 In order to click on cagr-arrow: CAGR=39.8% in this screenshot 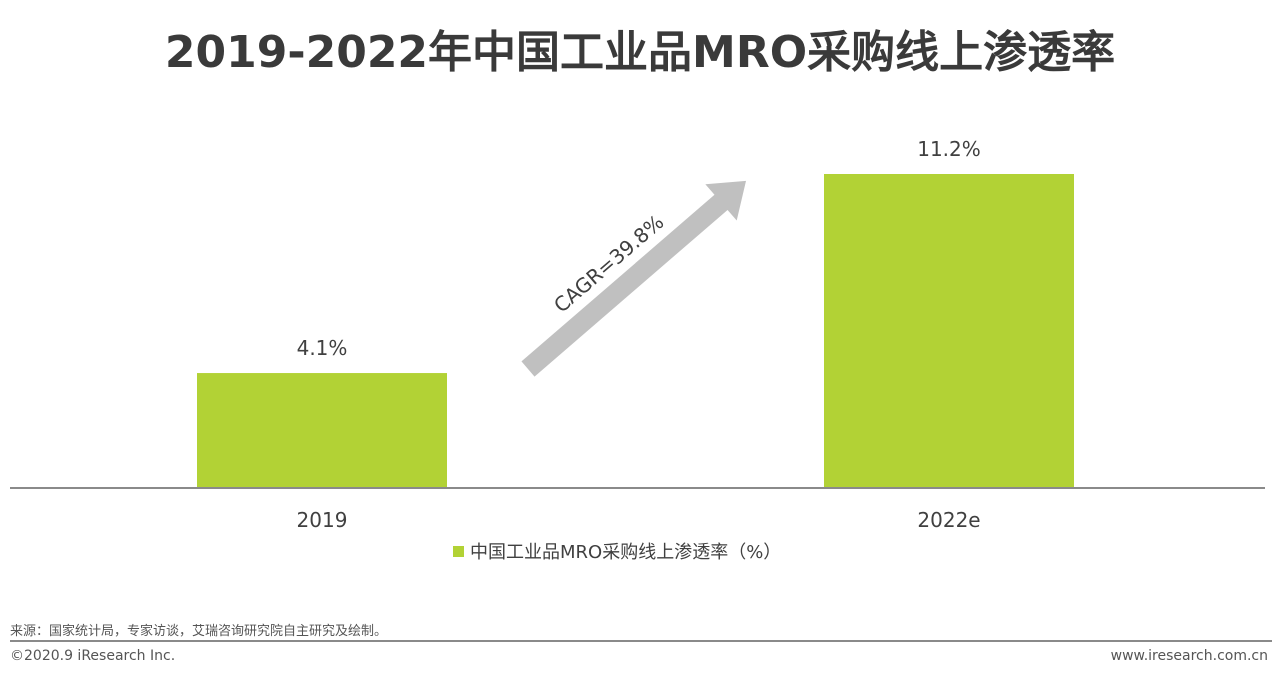, I will do `click(634, 278)`.